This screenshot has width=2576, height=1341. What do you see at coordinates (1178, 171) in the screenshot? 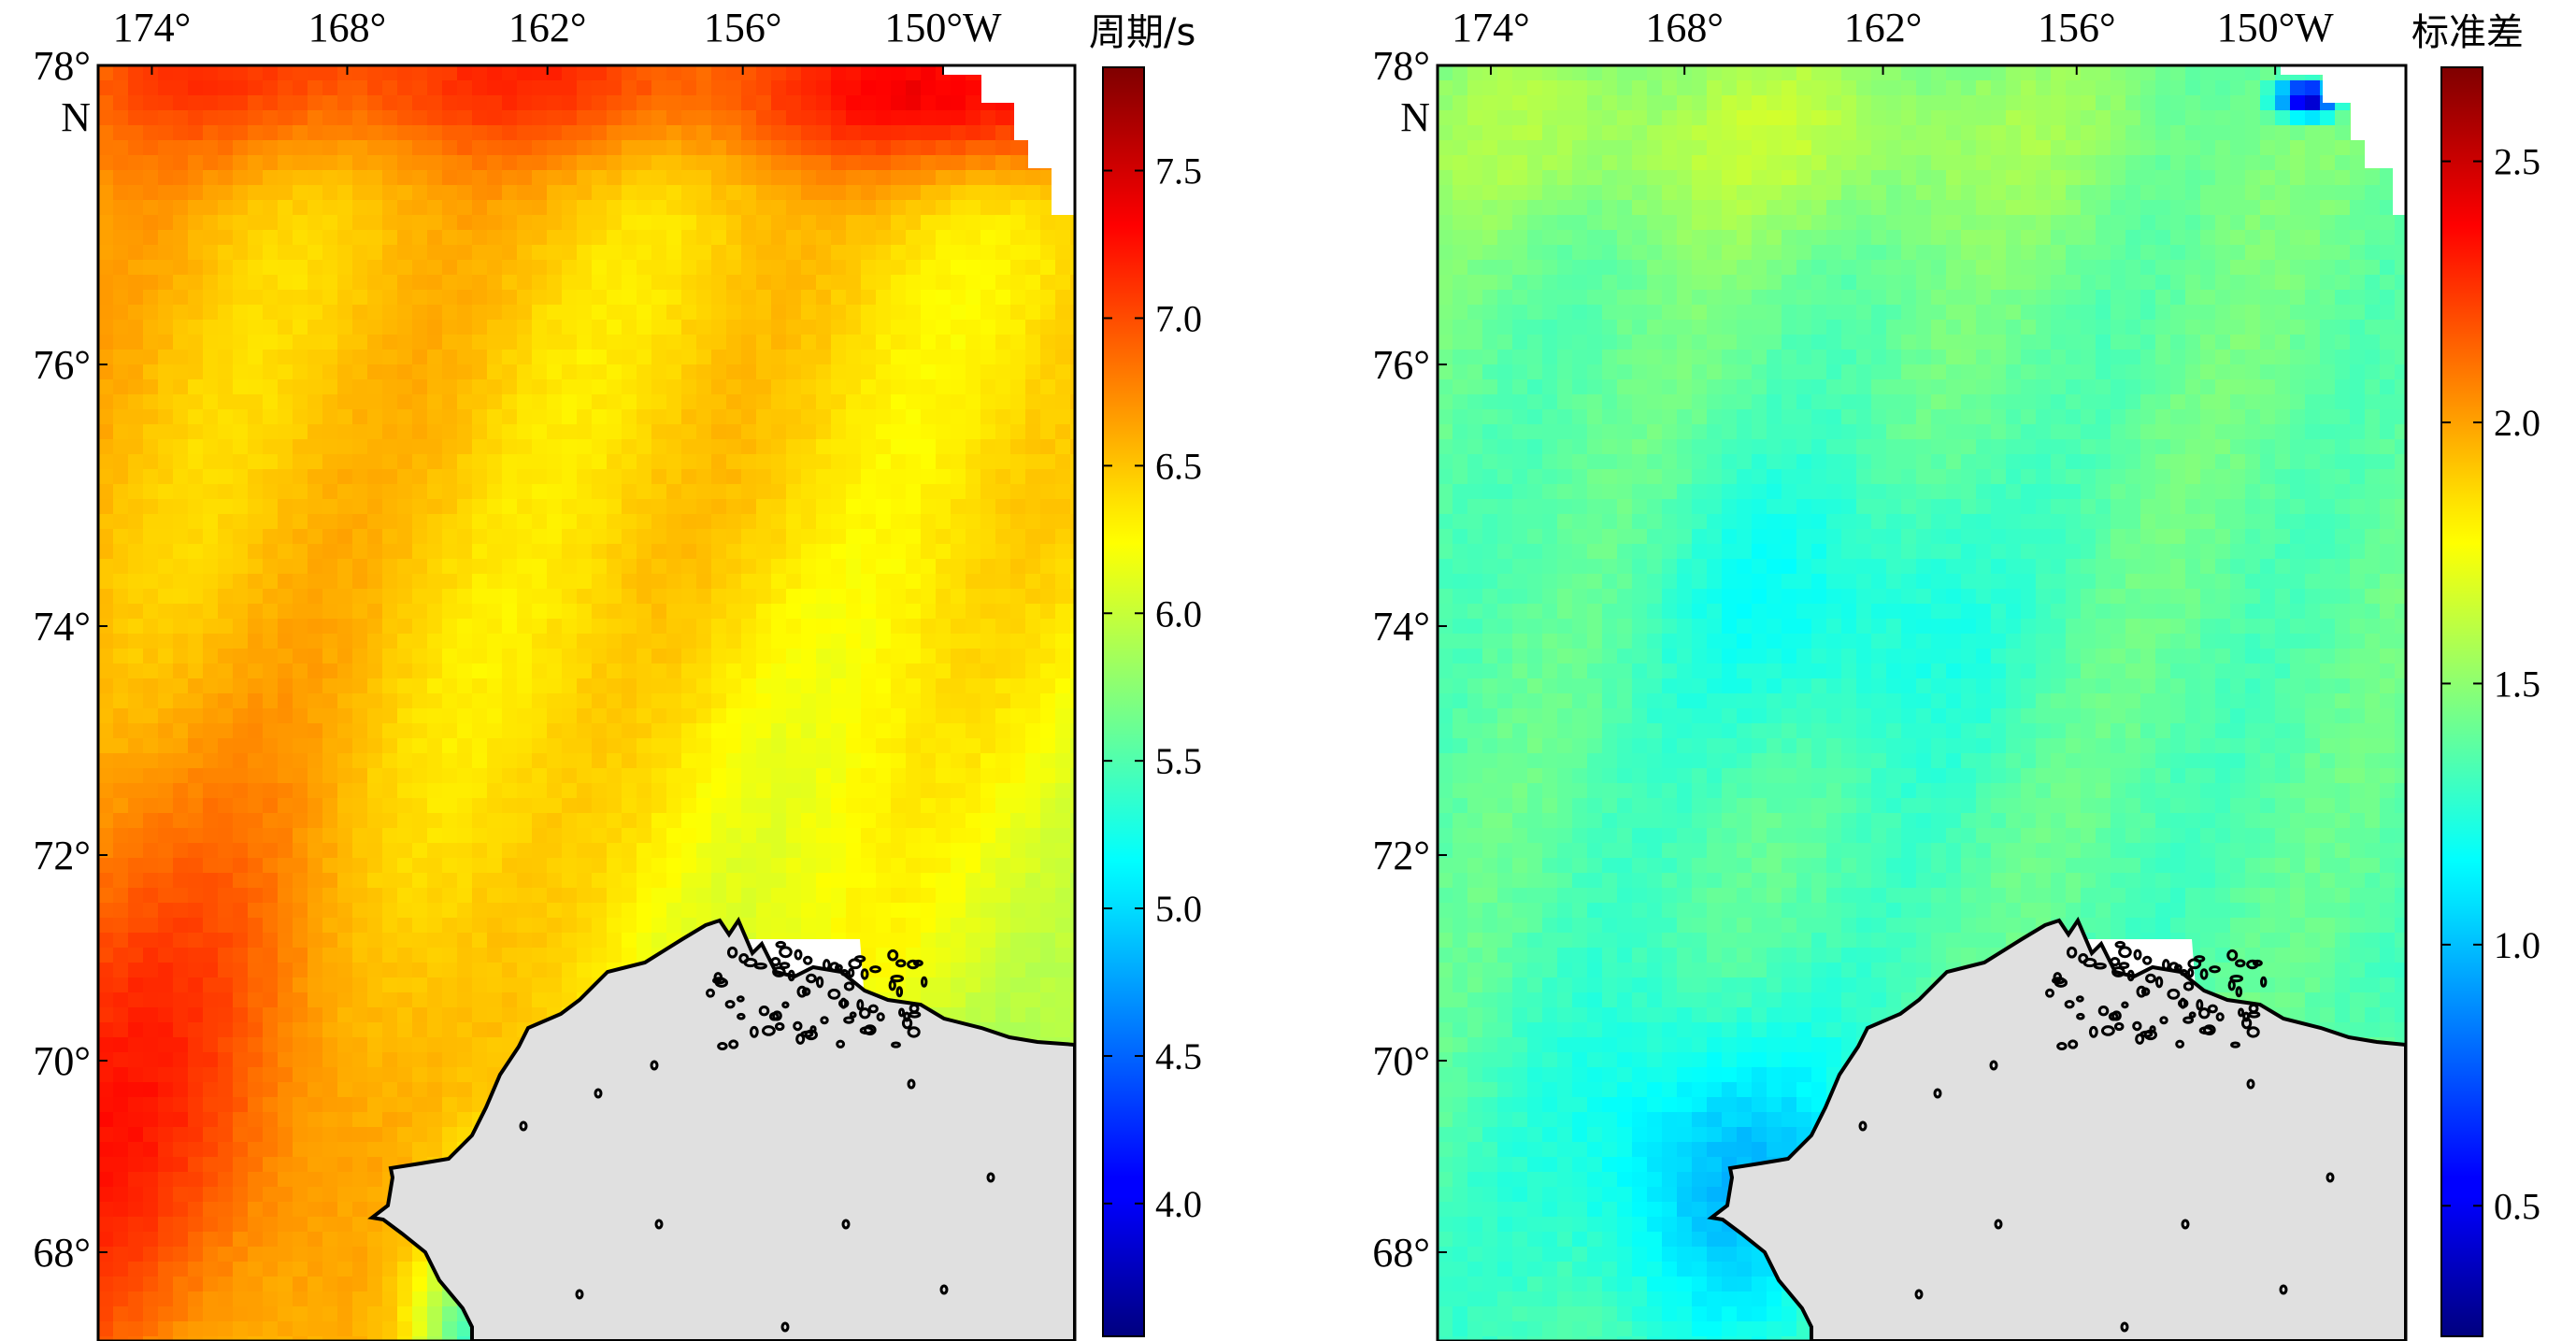
I see `colorbar-tick-label: 7.5` at bounding box center [1178, 171].